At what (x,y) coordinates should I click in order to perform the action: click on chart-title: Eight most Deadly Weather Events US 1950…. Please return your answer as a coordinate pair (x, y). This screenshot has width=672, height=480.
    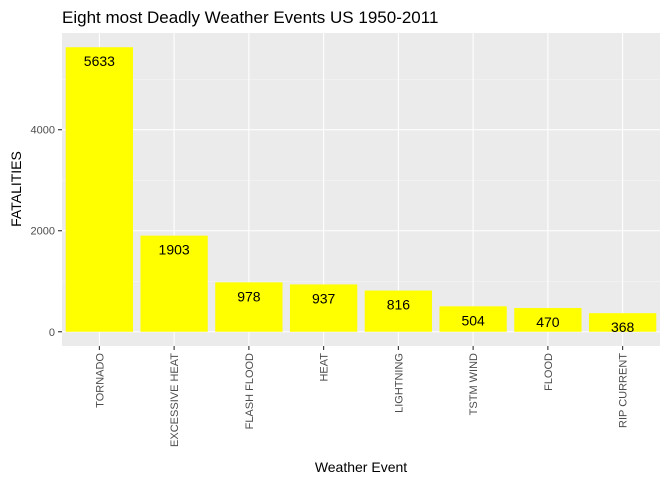
    Looking at the image, I should click on (250, 17).